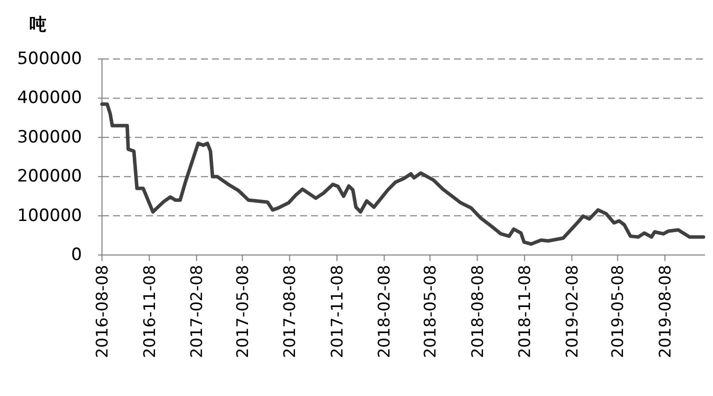 Image resolution: width=713 pixels, height=396 pixels. I want to click on y-axis-title: 吨, so click(38, 25).